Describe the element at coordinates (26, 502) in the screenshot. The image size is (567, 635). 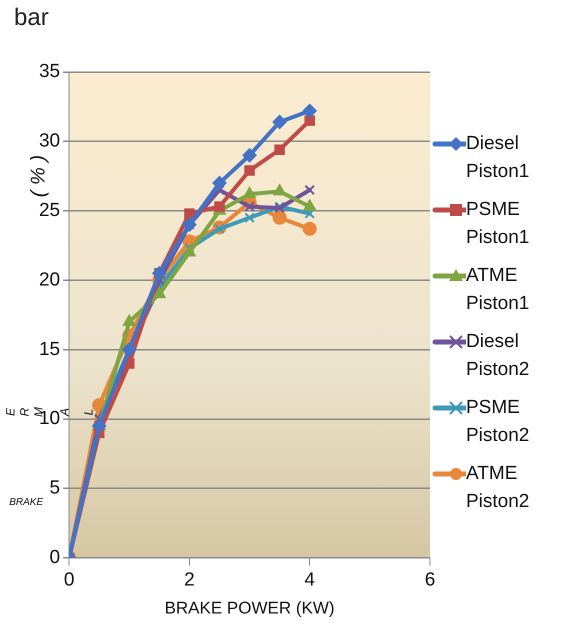
I see `text: BRAKE` at that location.